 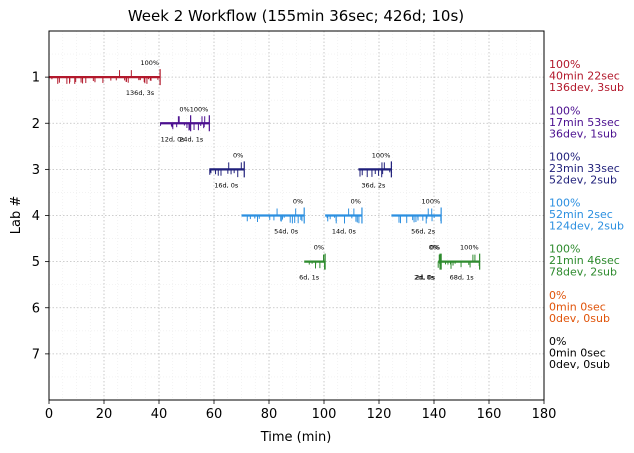 What do you see at coordinates (36, 354) in the screenshot?
I see `y-tick-label: 7` at bounding box center [36, 354].